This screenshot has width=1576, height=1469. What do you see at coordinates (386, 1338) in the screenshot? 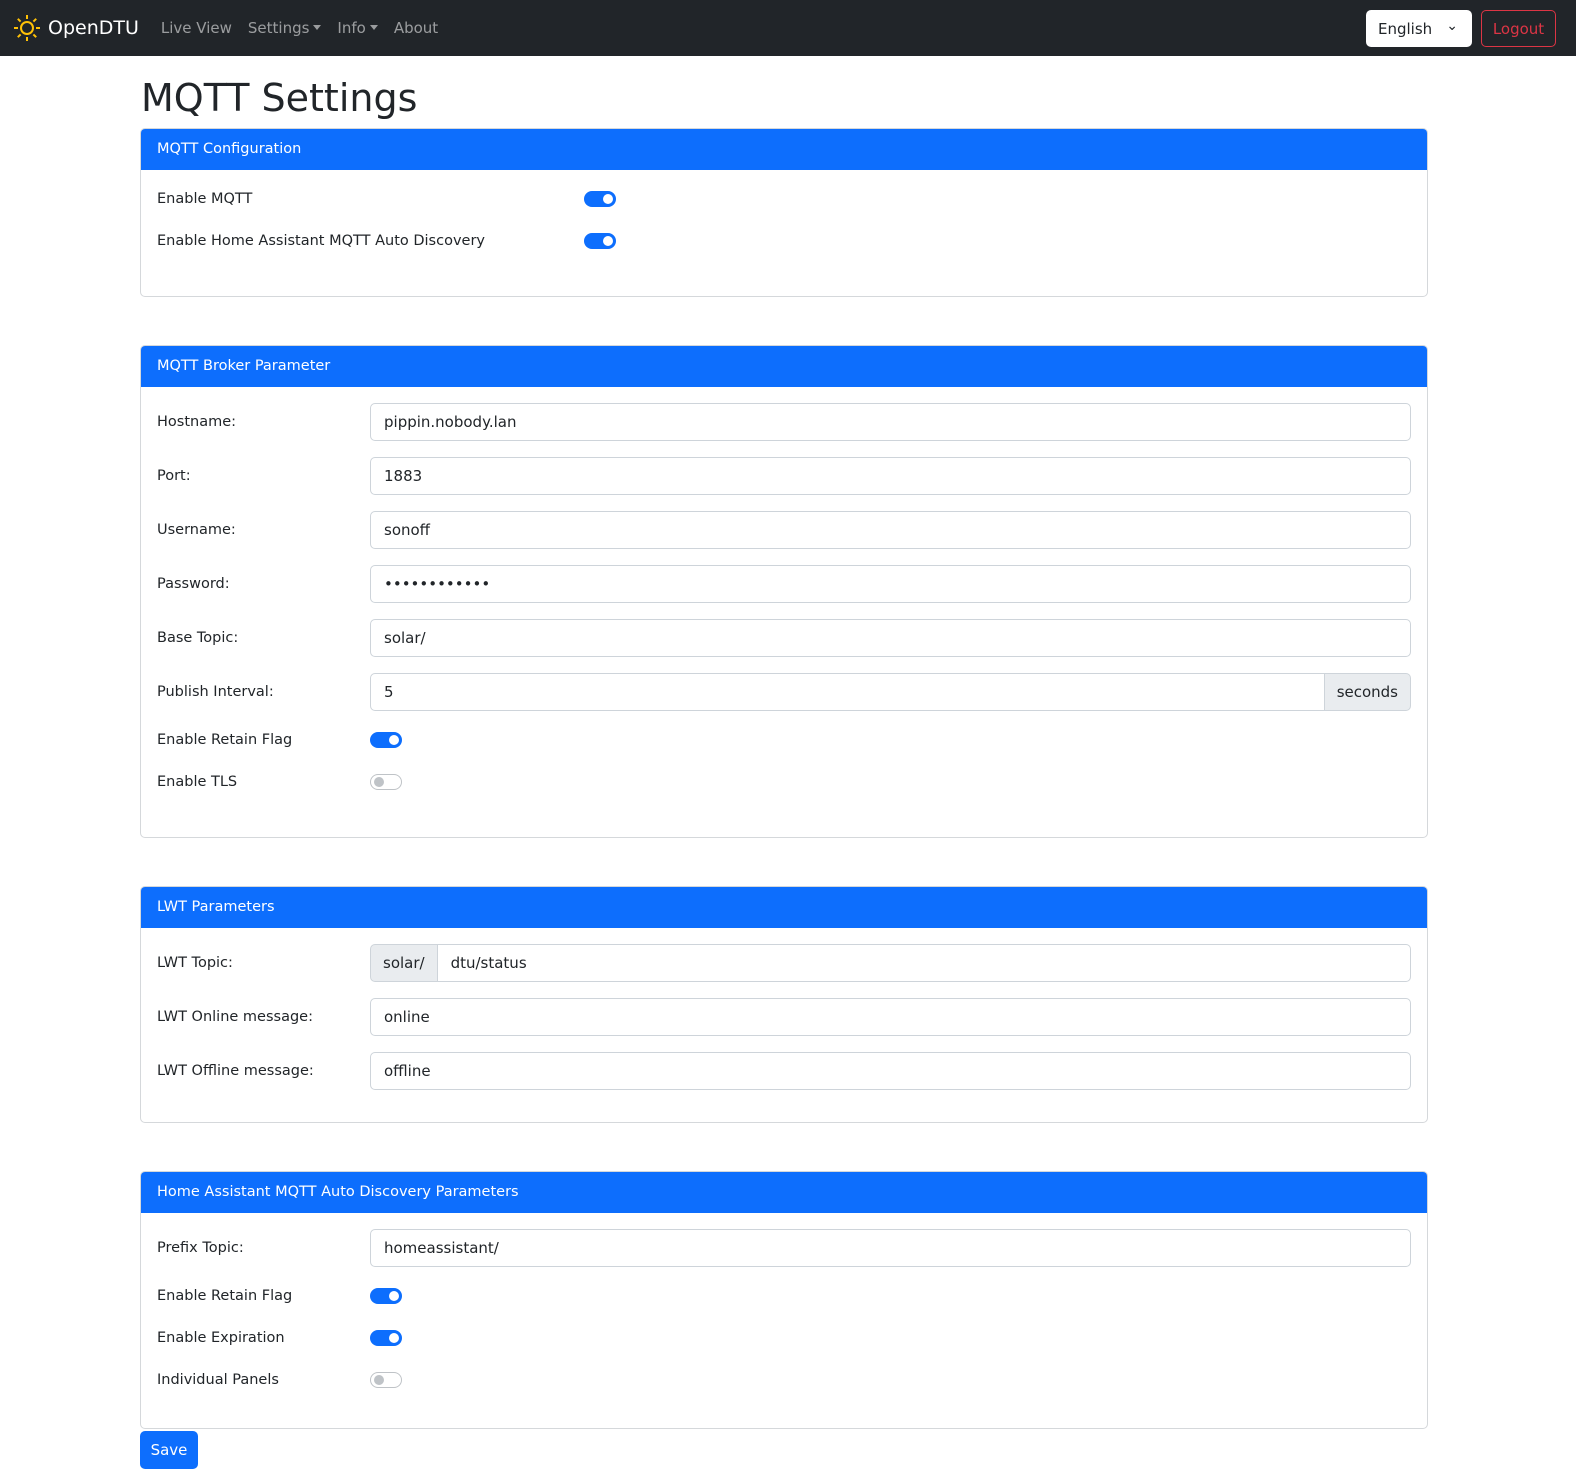
I see `expiration-toggle` at bounding box center [386, 1338].